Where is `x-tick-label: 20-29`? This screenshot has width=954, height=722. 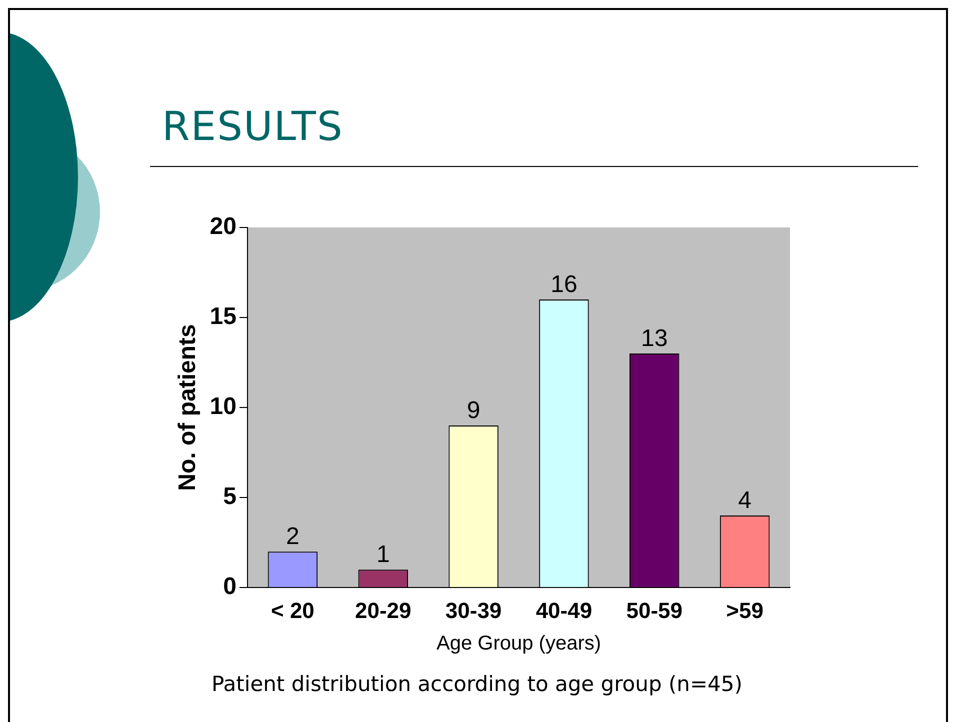 x-tick-label: 20-29 is located at coordinates (383, 610).